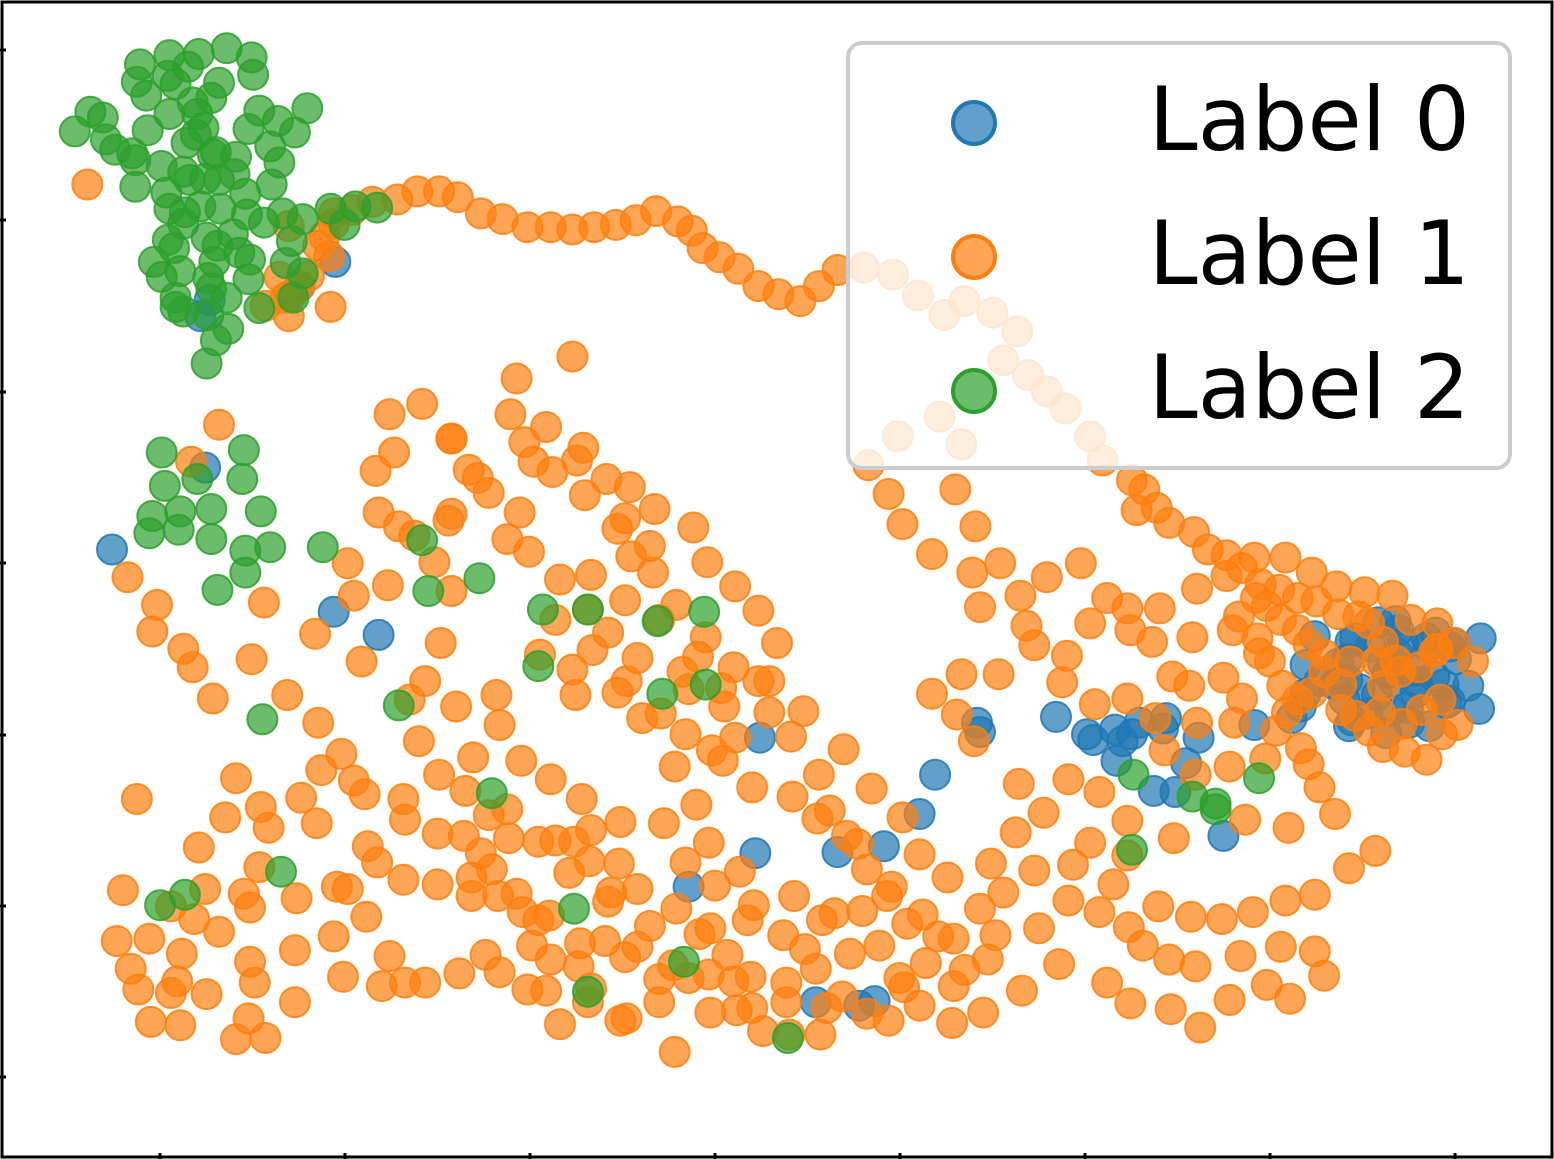  Describe the element at coordinates (1309, 119) in the screenshot. I see `legend-entry-label-0: Label 0` at that location.